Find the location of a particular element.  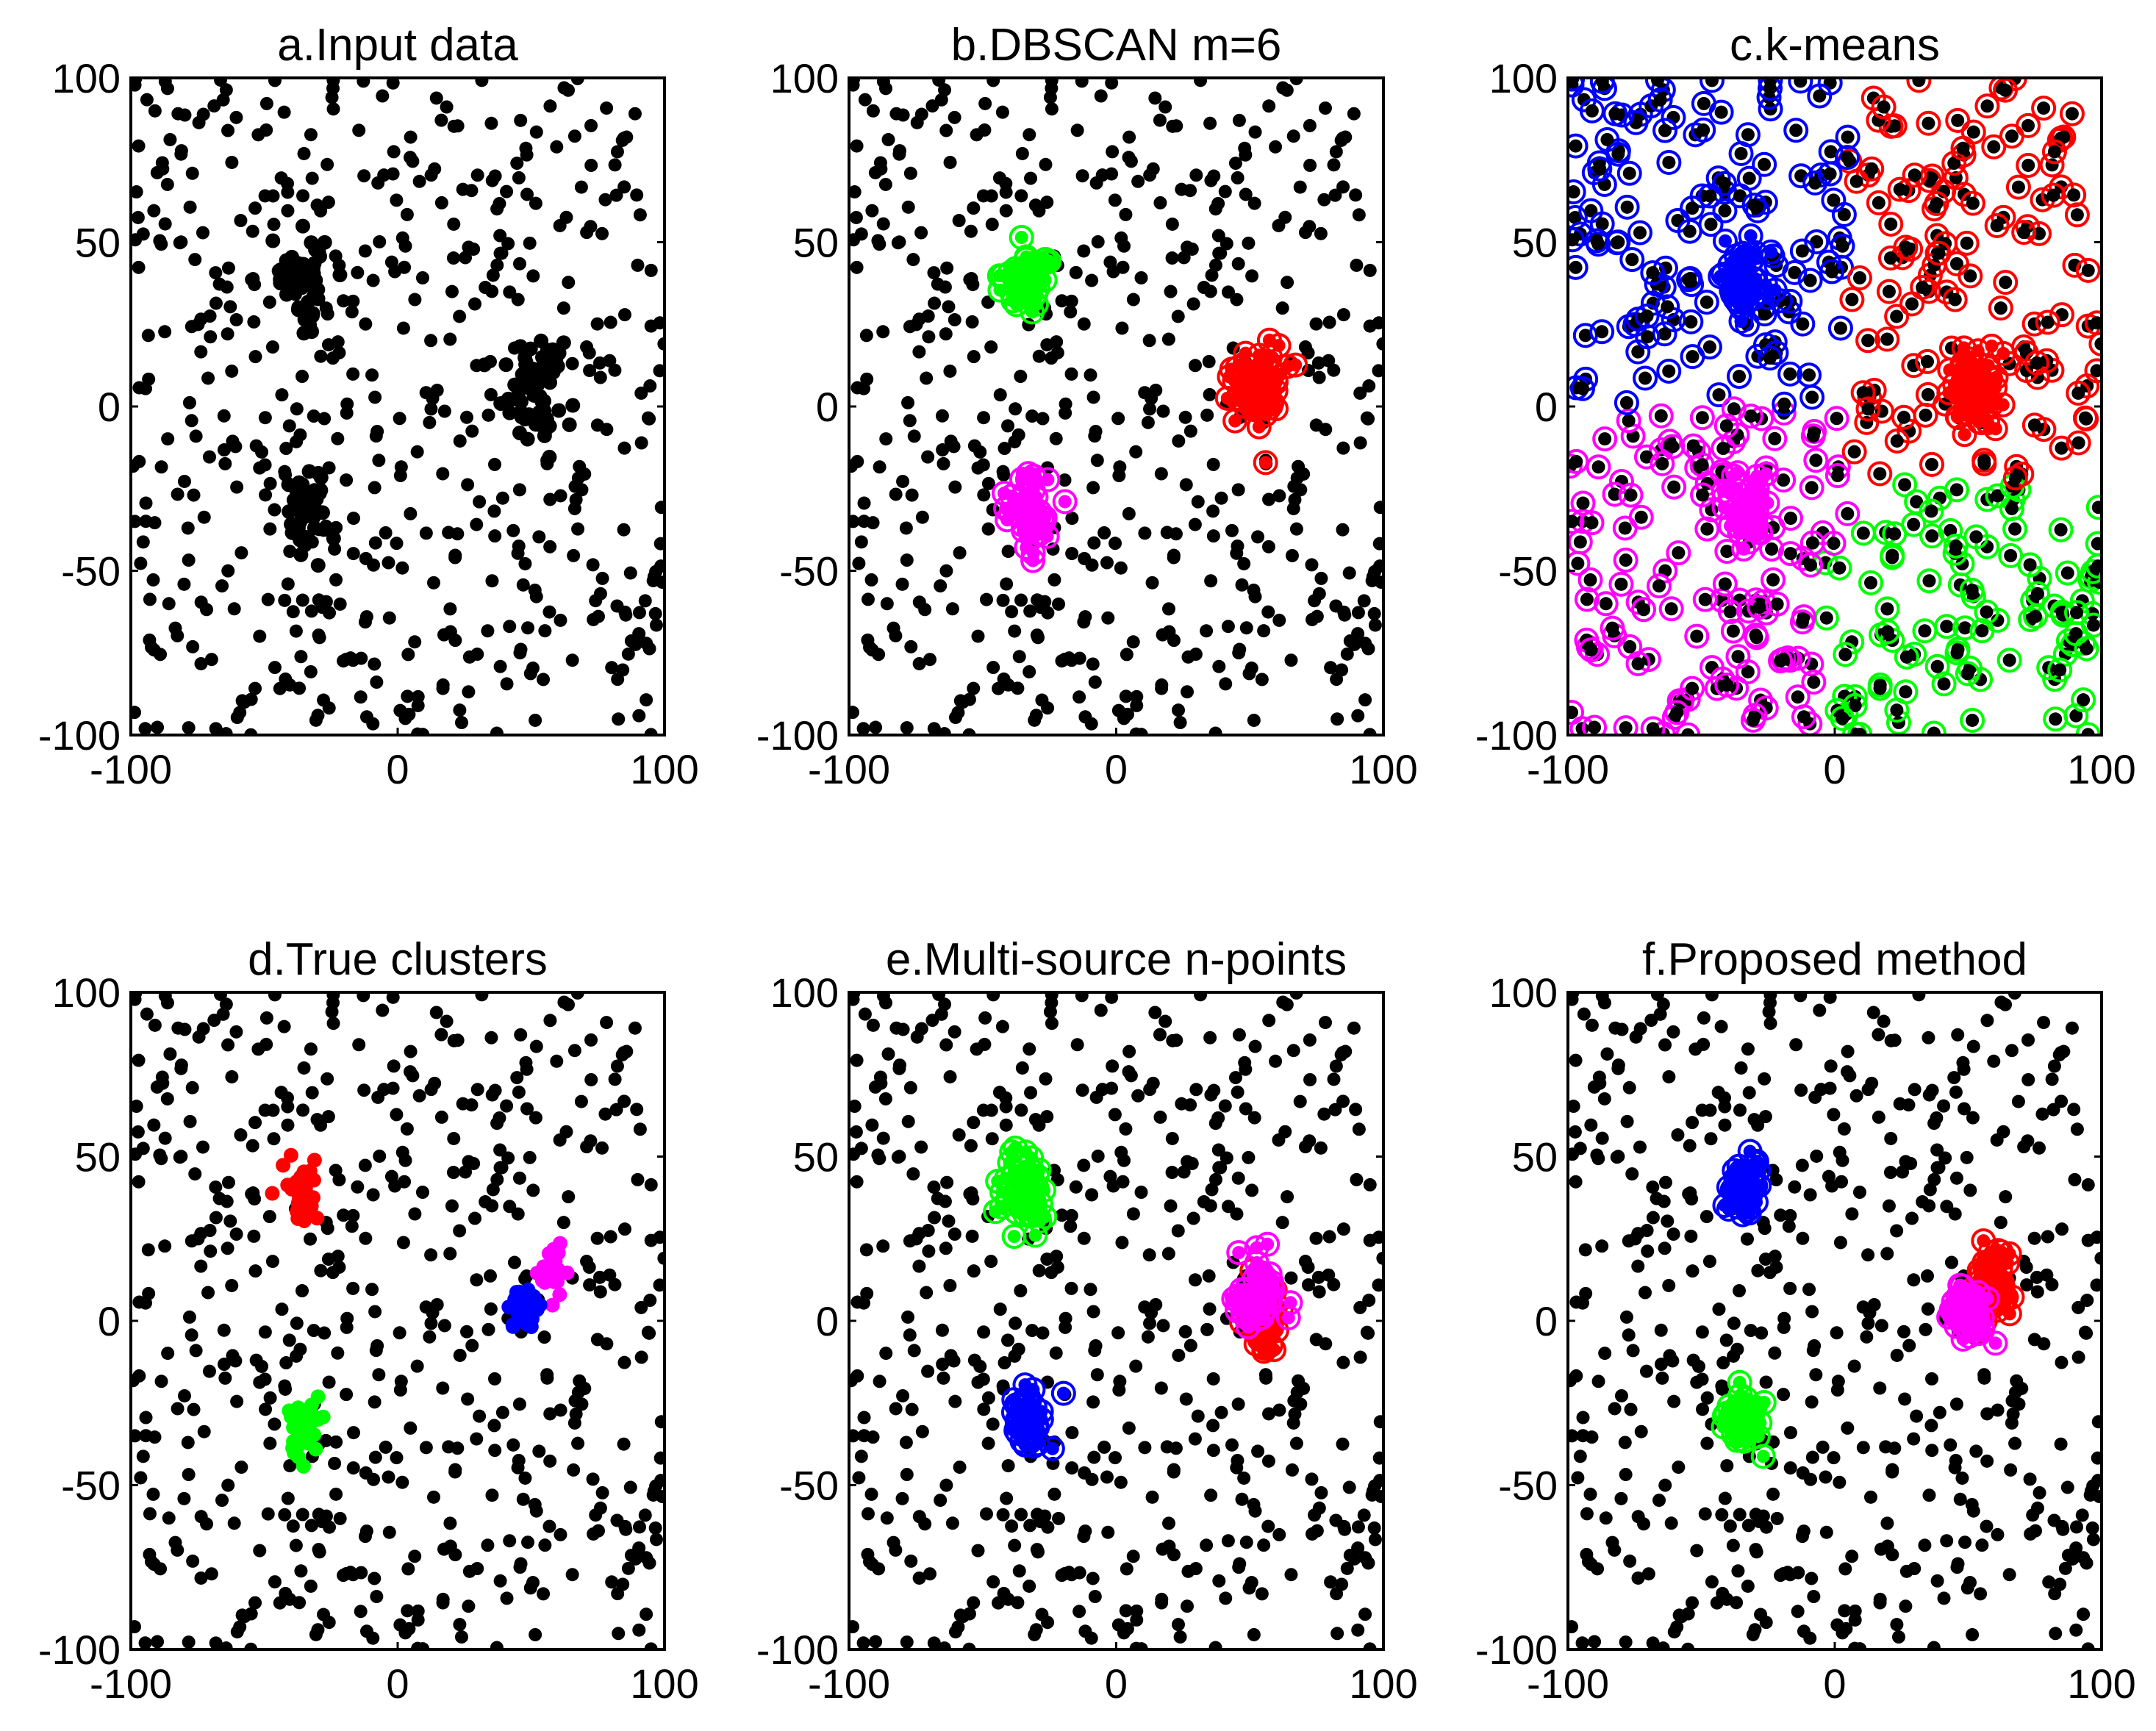

x-tick-label: -100 is located at coordinates (1568, 769).